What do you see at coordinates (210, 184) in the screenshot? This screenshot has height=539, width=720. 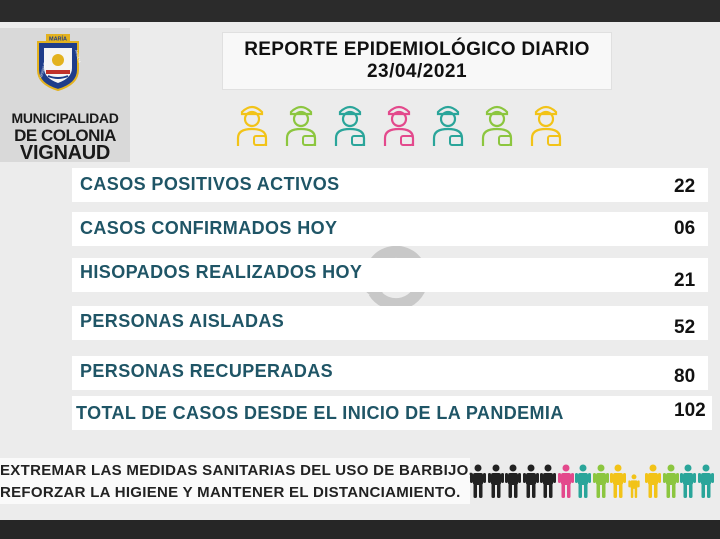 I see `stat-label: CASOS POSITIVOS ACTIVOS` at bounding box center [210, 184].